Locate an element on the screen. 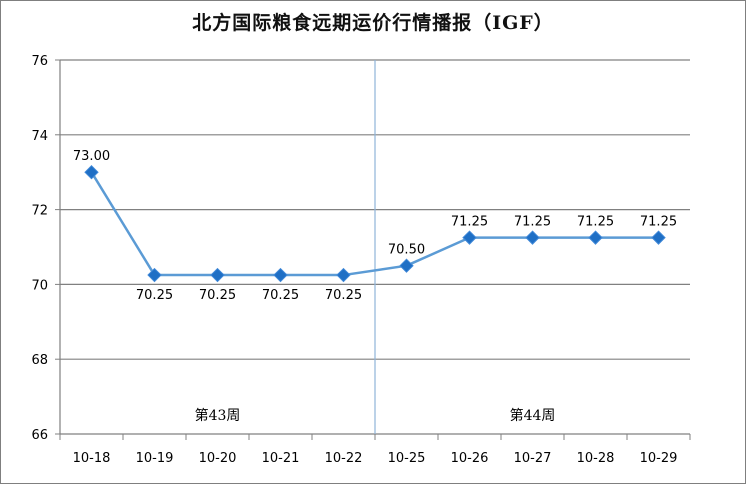 This screenshot has width=746, height=484. x-tick-label: 10-25 is located at coordinates (407, 458).